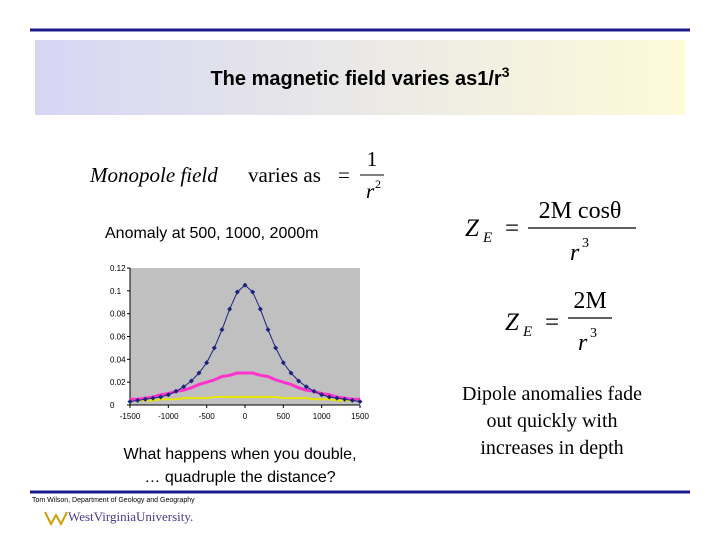 Image resolution: width=720 pixels, height=540 pixels. What do you see at coordinates (284, 175) in the screenshot?
I see `eq-text: varies as` at bounding box center [284, 175].